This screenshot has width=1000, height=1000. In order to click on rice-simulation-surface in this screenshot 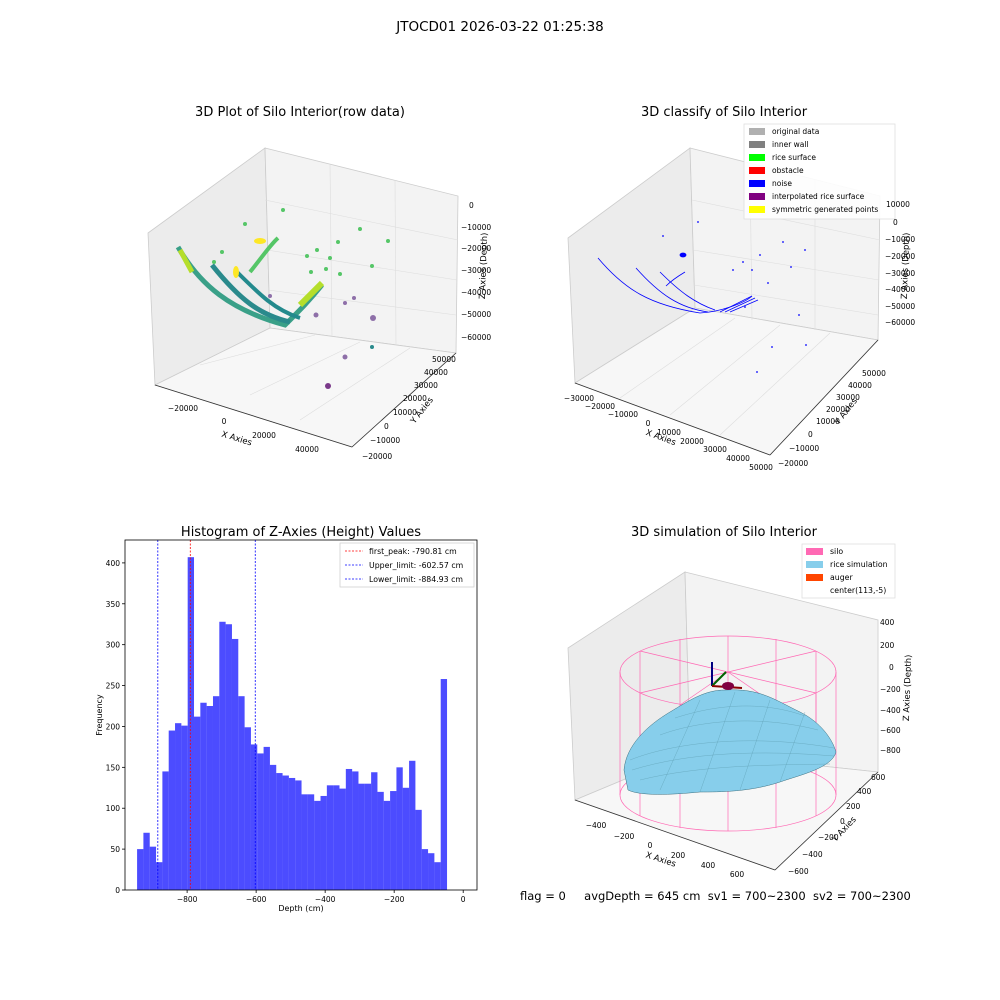, I will do `click(730, 742)`.